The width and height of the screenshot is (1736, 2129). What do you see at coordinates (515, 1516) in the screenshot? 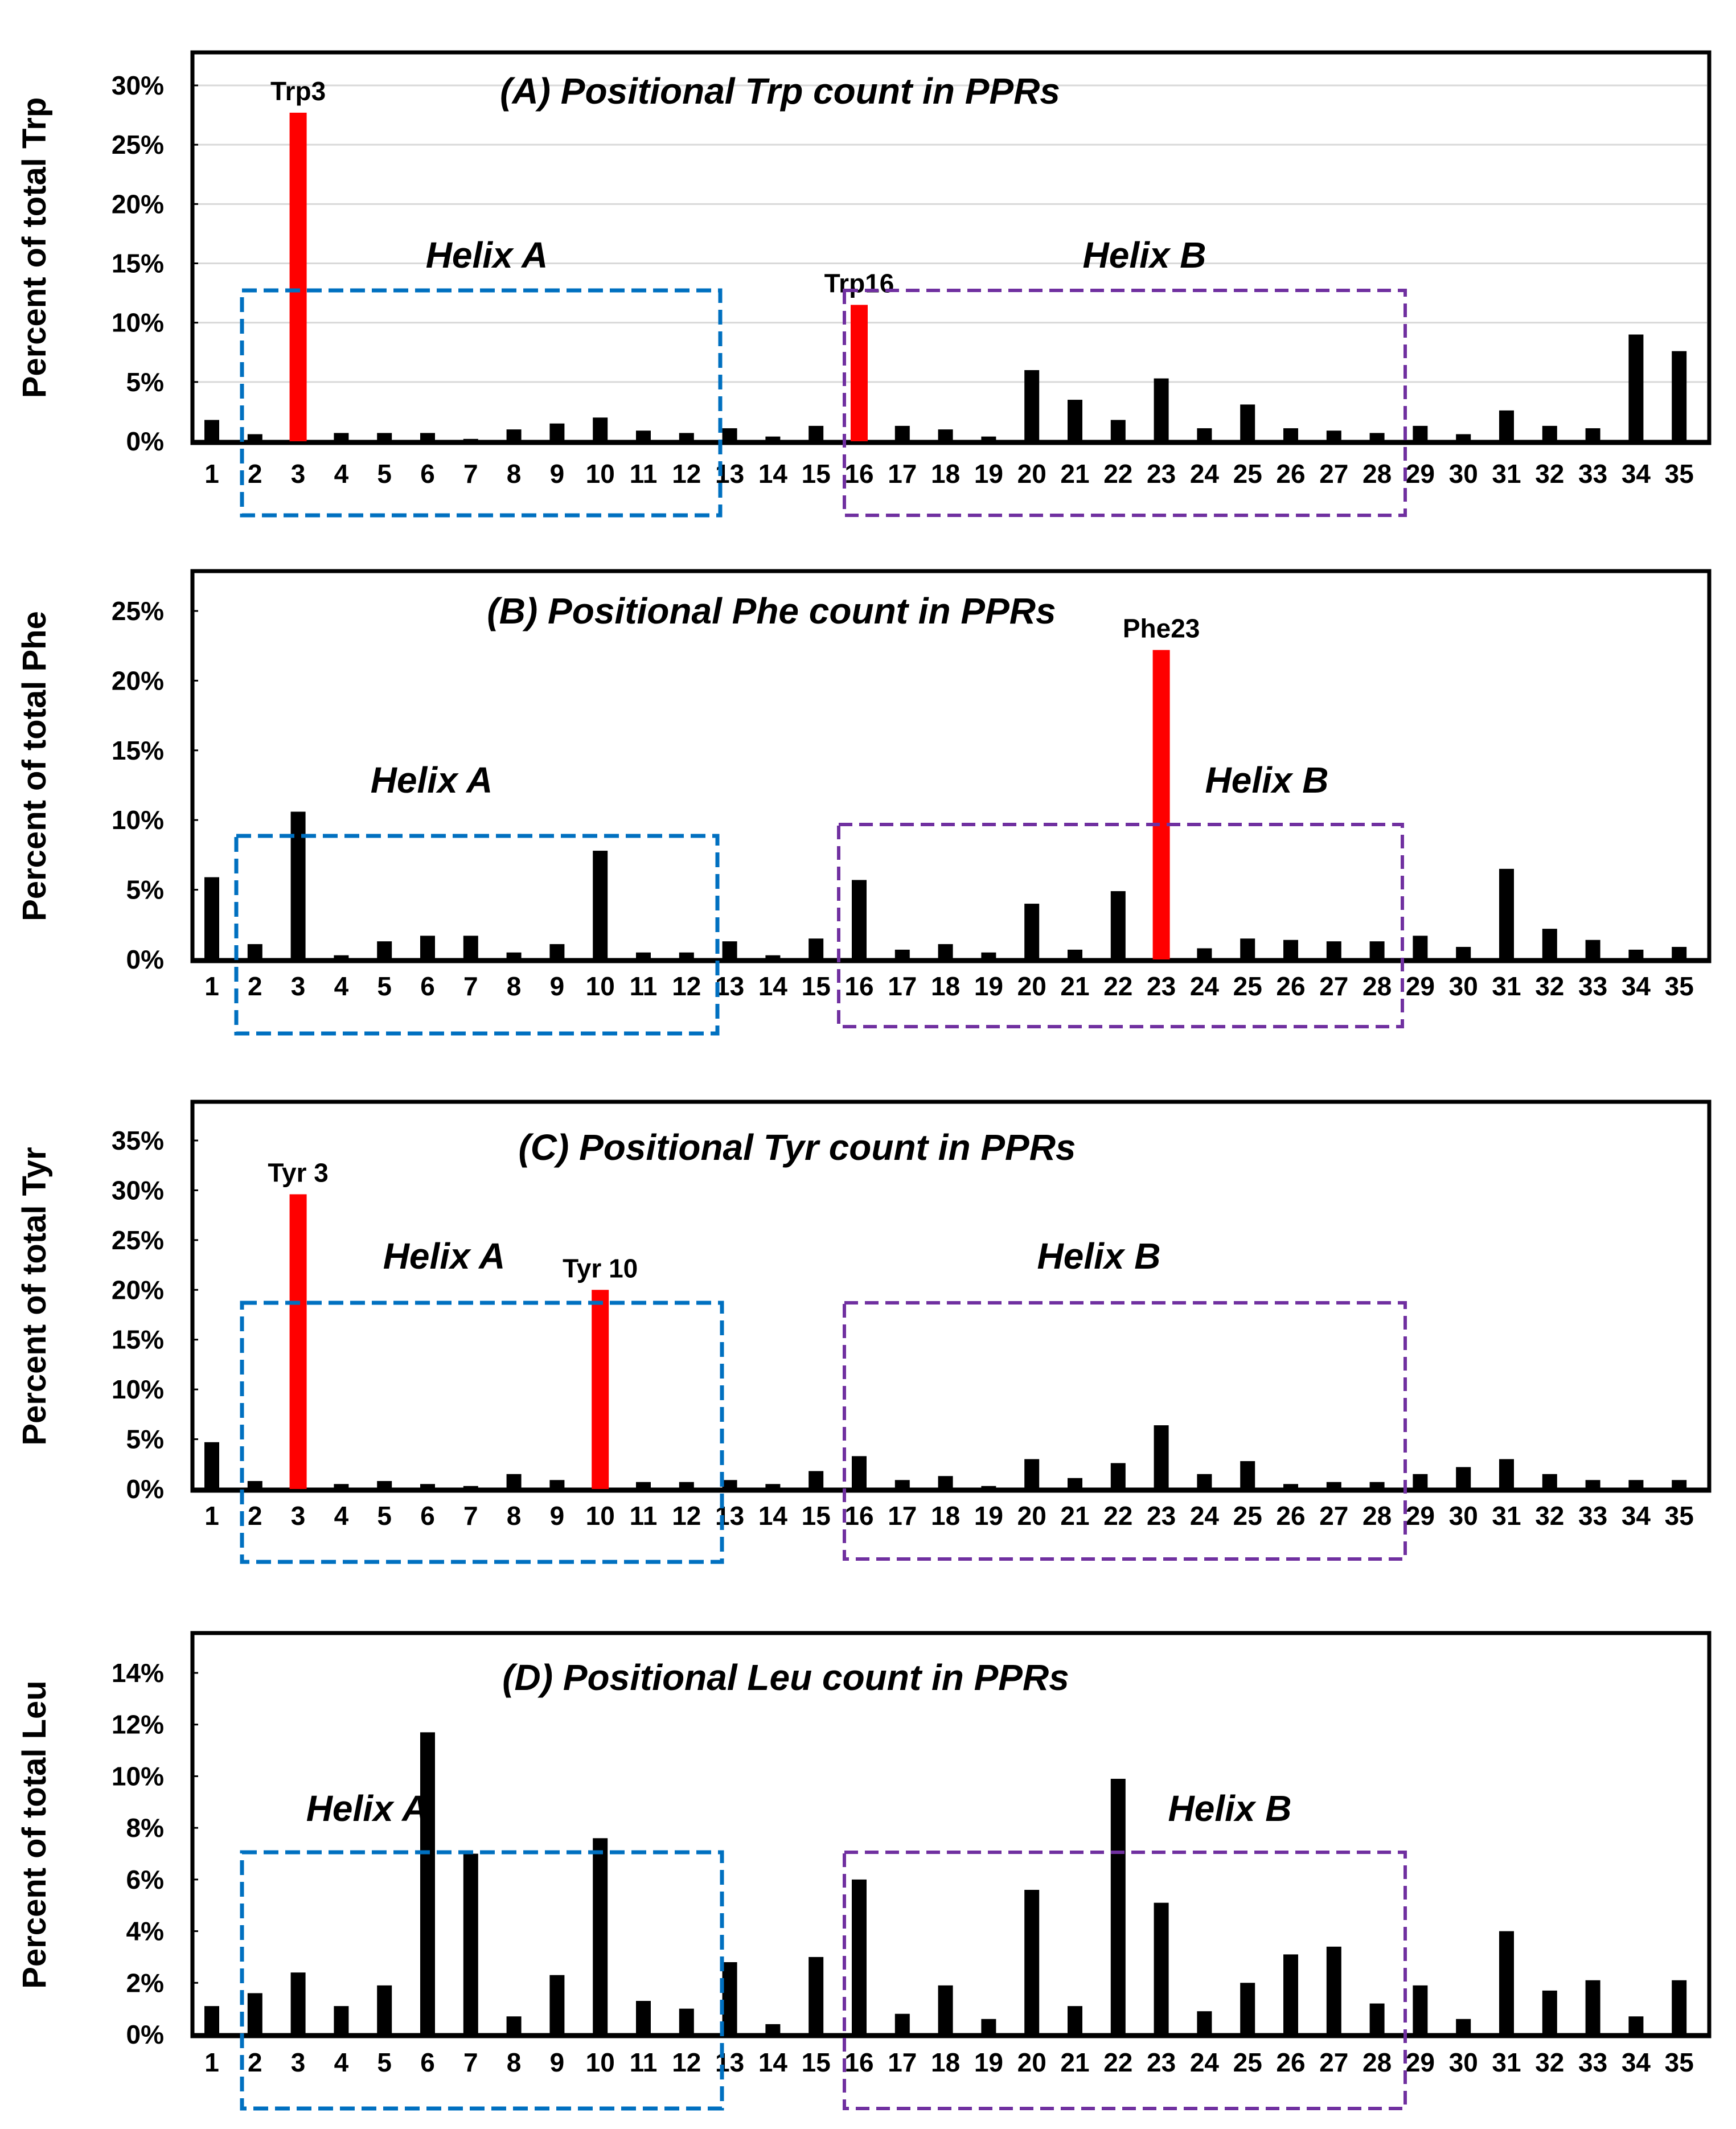
I see `x-tick-label-c-8: 8` at bounding box center [515, 1516].